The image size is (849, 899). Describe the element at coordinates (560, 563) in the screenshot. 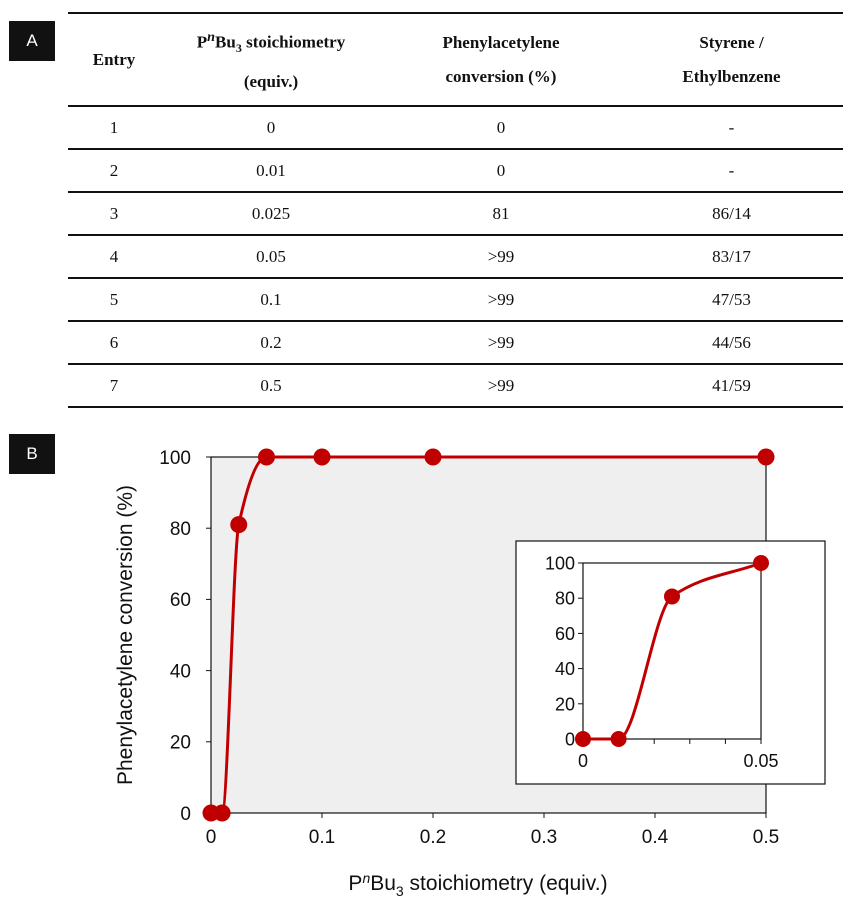

I see `inset-y-tick-label: 100` at that location.